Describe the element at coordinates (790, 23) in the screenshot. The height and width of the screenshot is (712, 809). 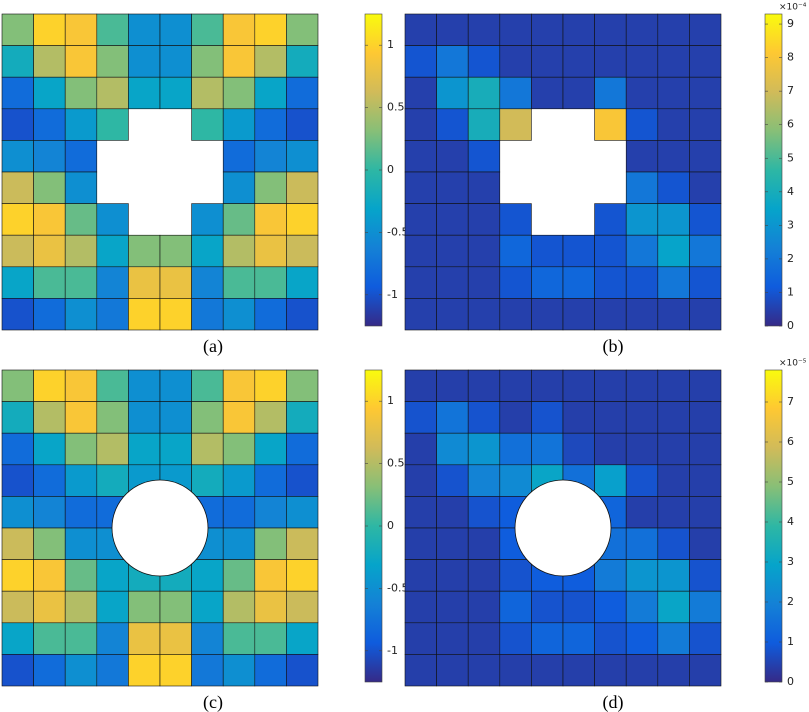
I see `colorbar-tick-label: 9` at that location.